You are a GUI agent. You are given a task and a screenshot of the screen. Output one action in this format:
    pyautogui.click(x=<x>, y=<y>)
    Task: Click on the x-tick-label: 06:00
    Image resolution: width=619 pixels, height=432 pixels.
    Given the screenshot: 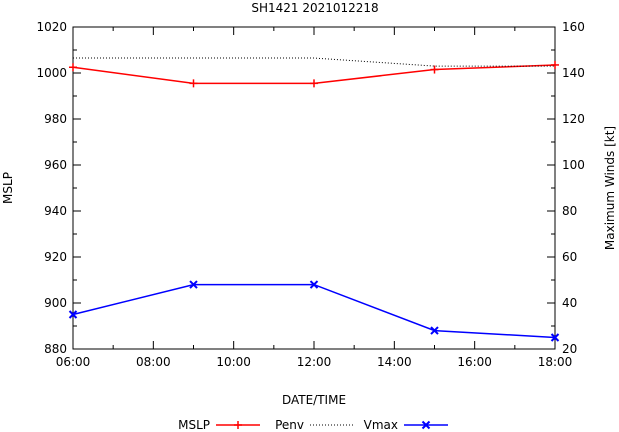 What is the action you would take?
    pyautogui.click(x=73, y=362)
    